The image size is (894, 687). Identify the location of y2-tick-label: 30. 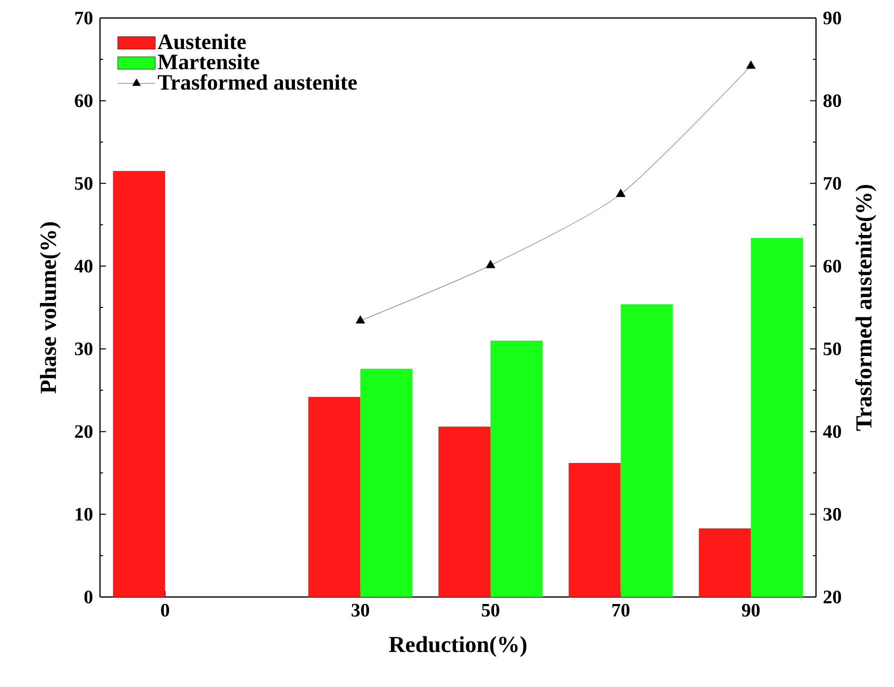
(833, 514).